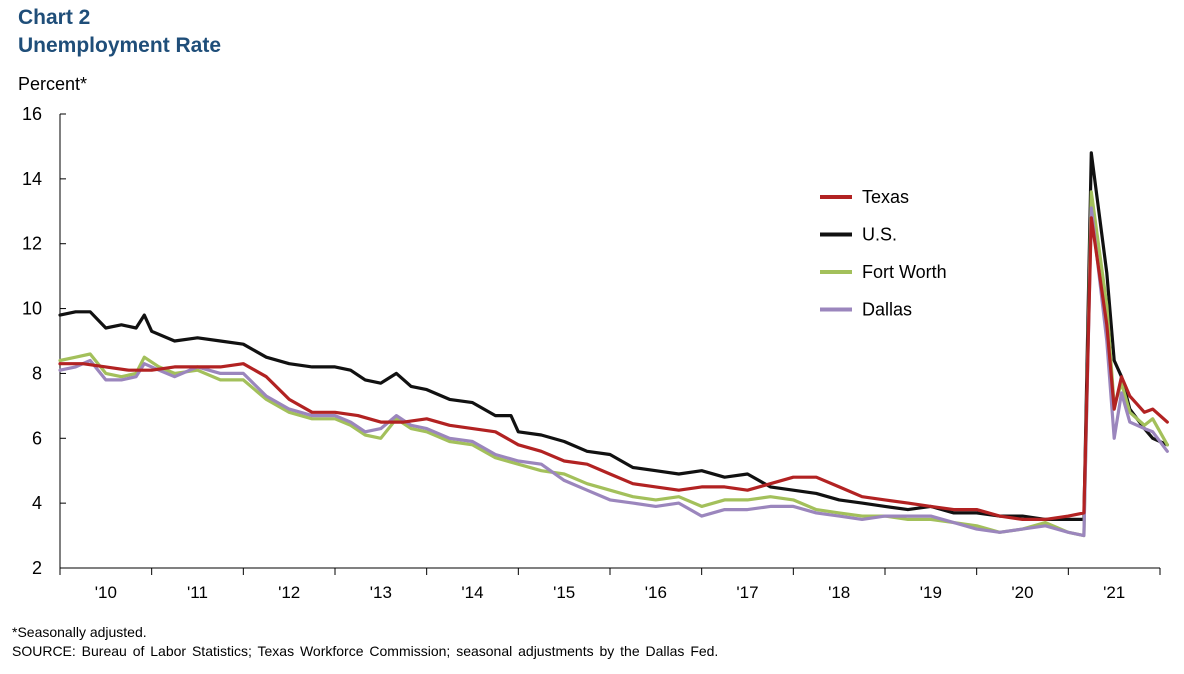 Image resolution: width=1184 pixels, height=674 pixels. I want to click on y-tick-label: 6, so click(37, 438).